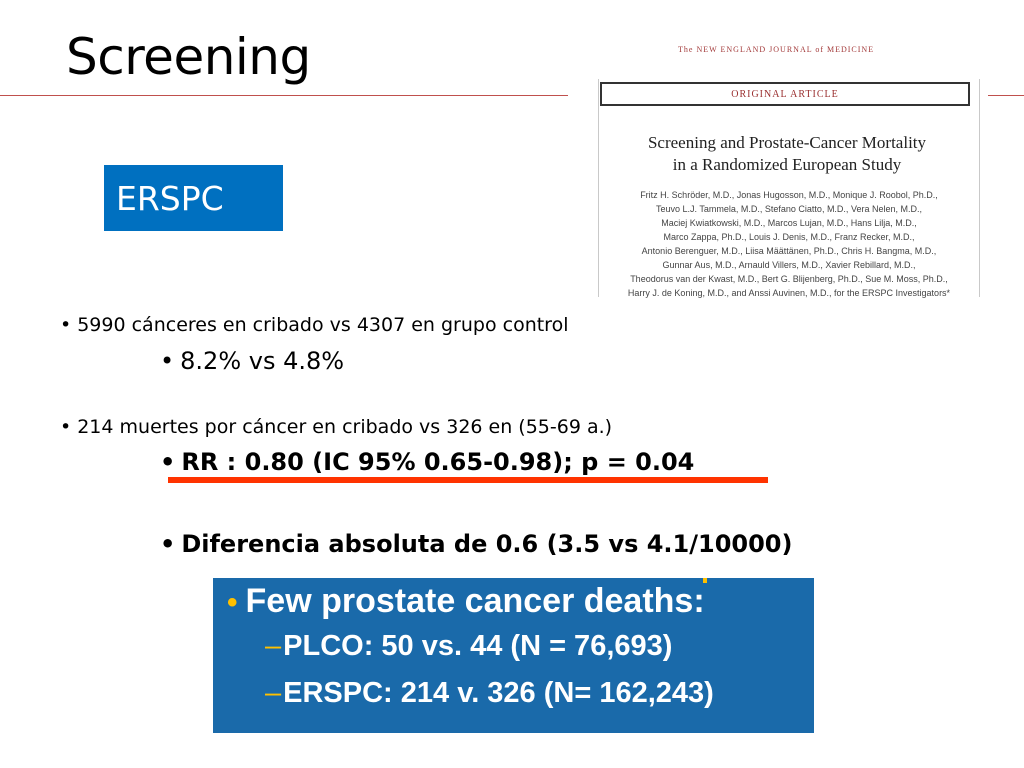  I want to click on bullet-percent: • 8.2% vs 4.8%, so click(252, 361).